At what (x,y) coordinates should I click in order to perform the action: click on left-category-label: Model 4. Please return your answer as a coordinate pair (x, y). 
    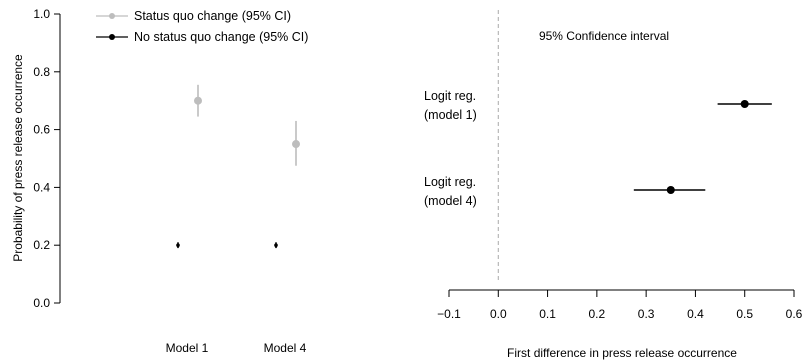
    Looking at the image, I should click on (285, 348).